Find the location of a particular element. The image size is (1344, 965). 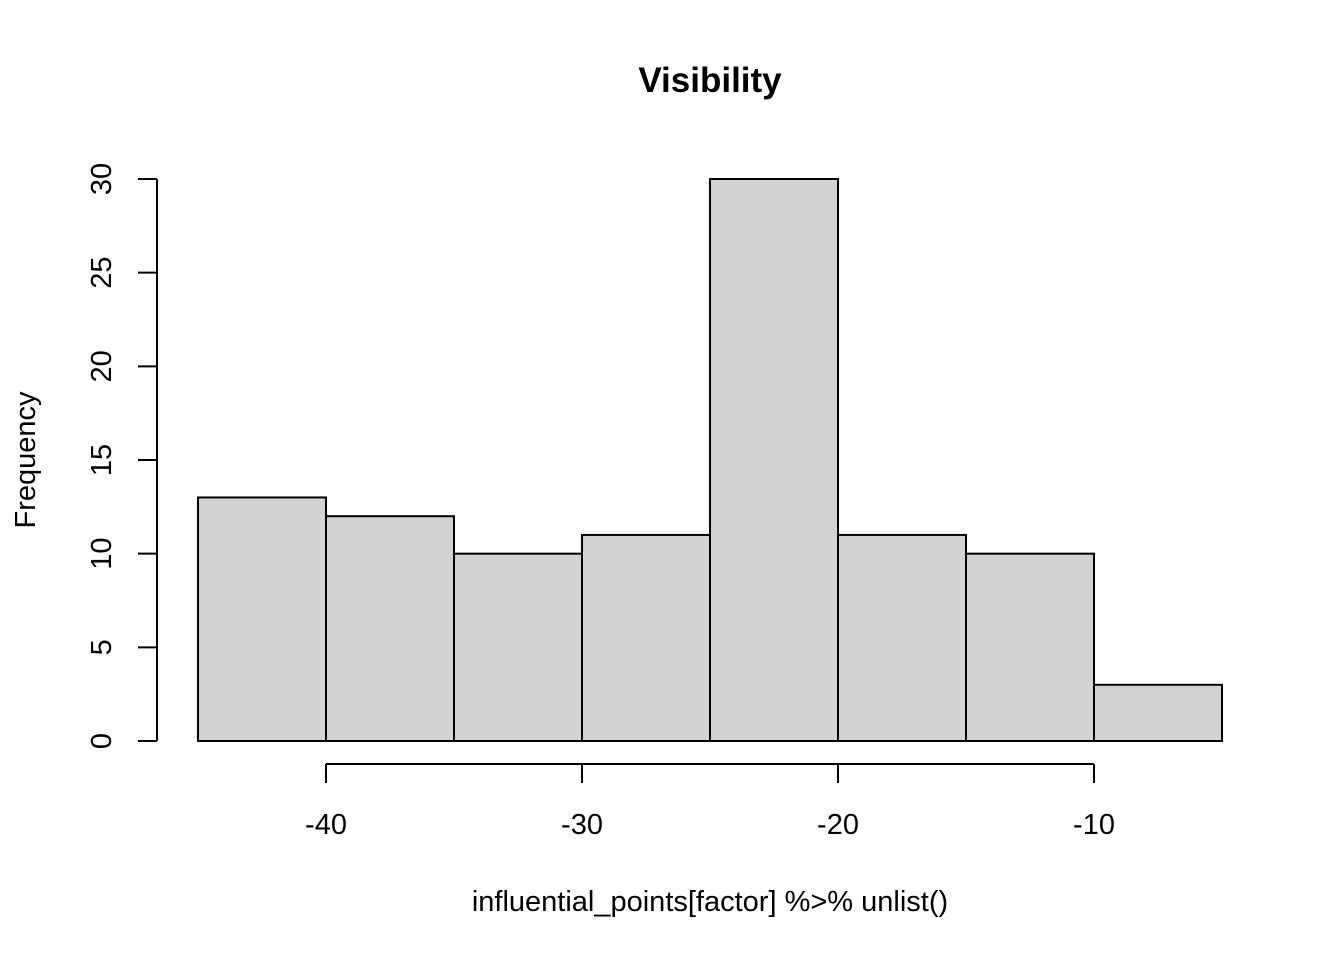

y-tick-label: 15 is located at coordinates (102, 460).